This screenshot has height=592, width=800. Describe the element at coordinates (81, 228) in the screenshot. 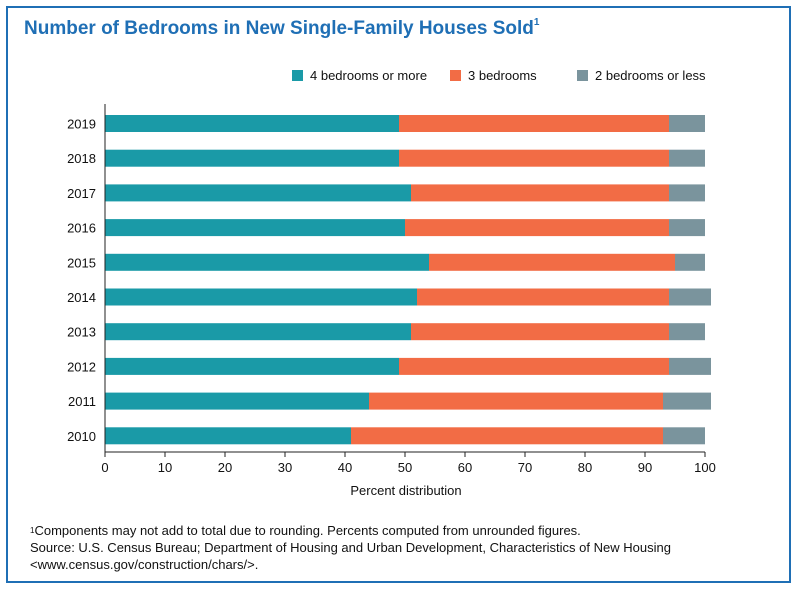

I see `y-tick-label: 2016` at that location.